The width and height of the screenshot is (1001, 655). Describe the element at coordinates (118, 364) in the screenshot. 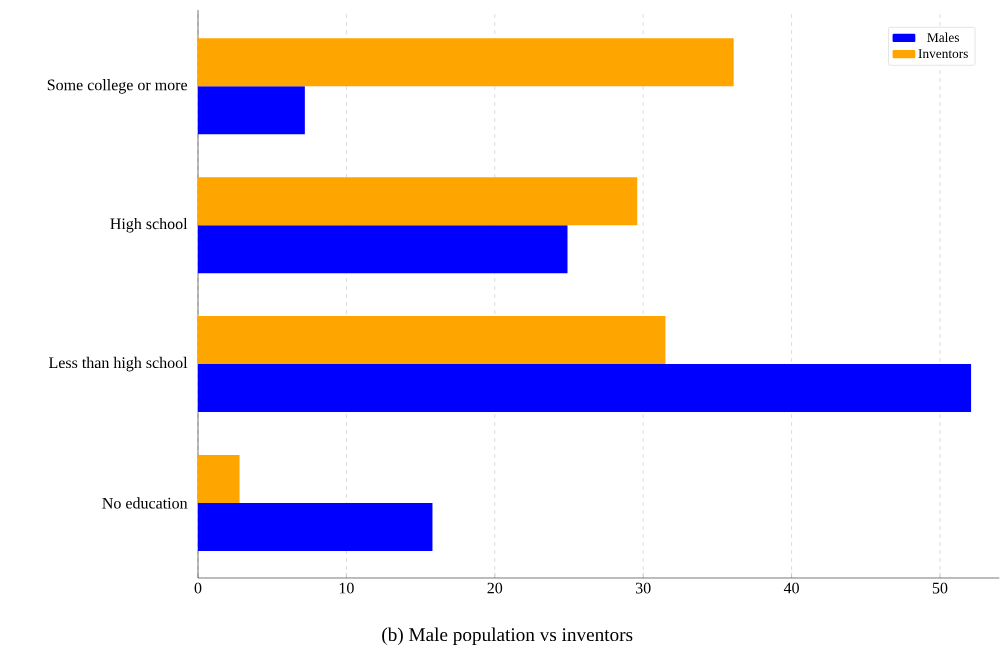

I see `y-tick-label: Less than high school` at that location.